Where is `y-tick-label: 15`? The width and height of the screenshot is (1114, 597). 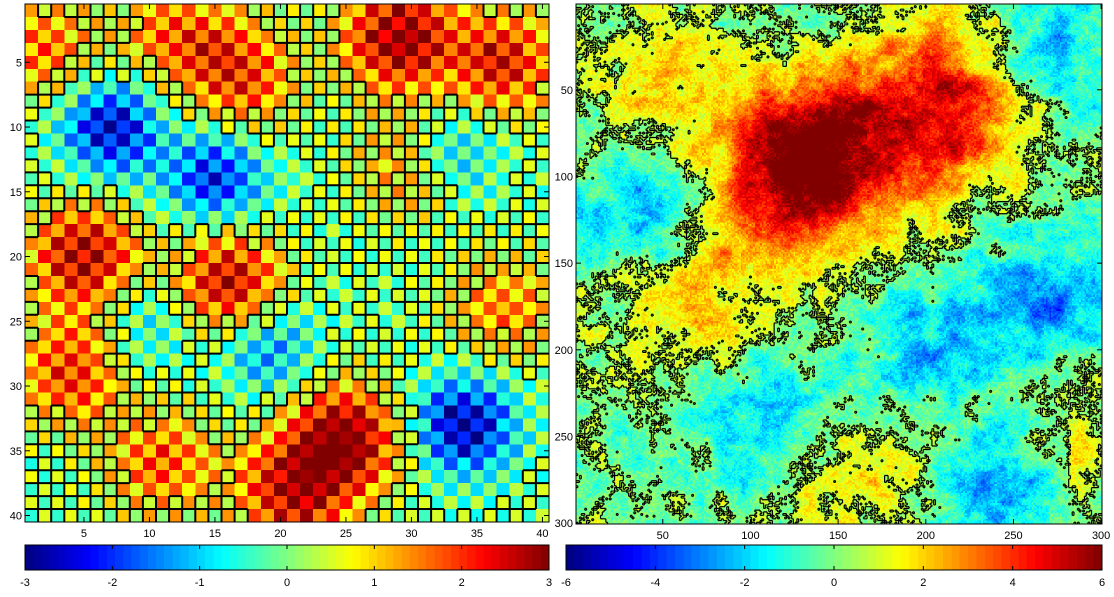
y-tick-label: 15 is located at coordinates (16, 193).